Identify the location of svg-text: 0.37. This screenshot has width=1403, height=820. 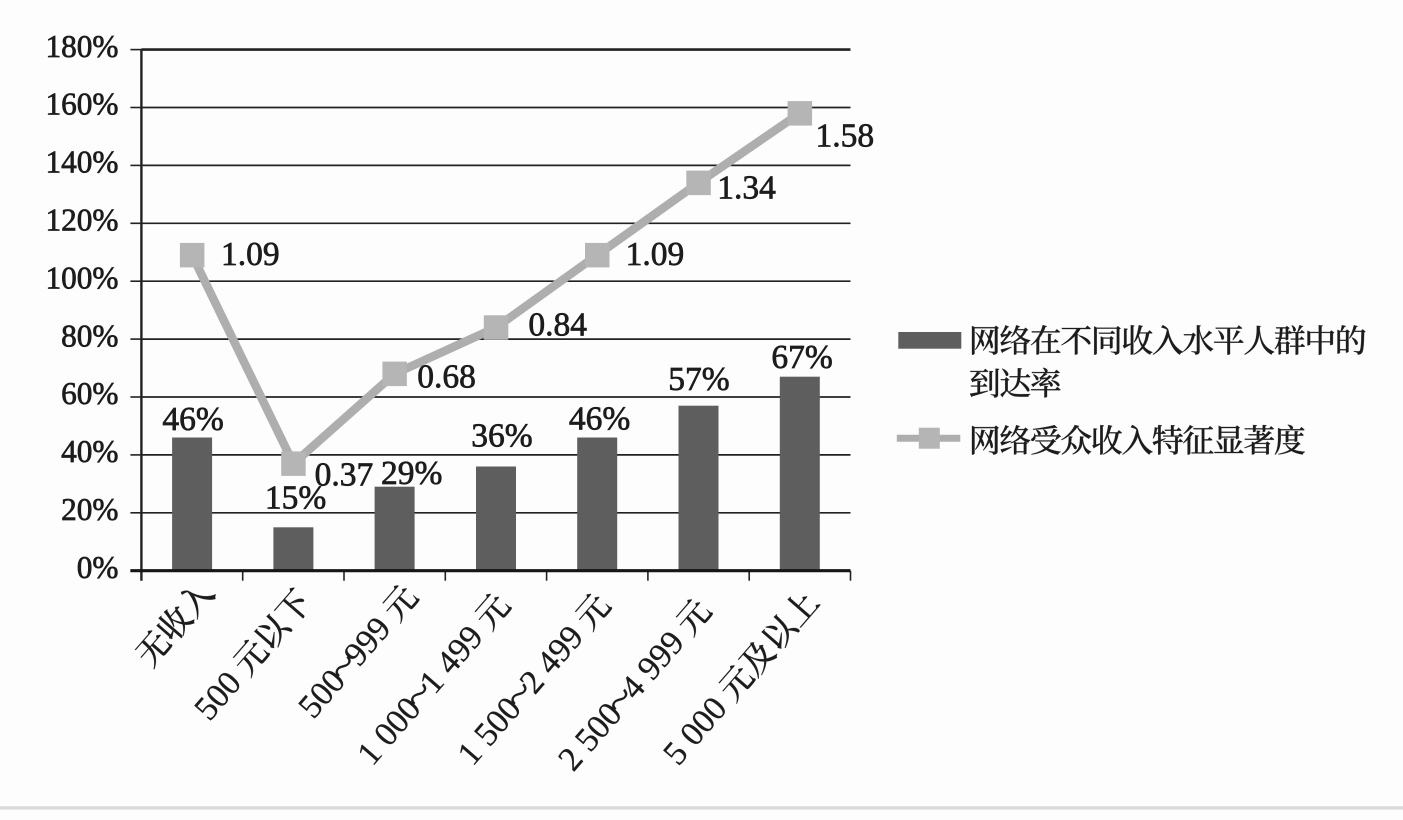
(344, 475).